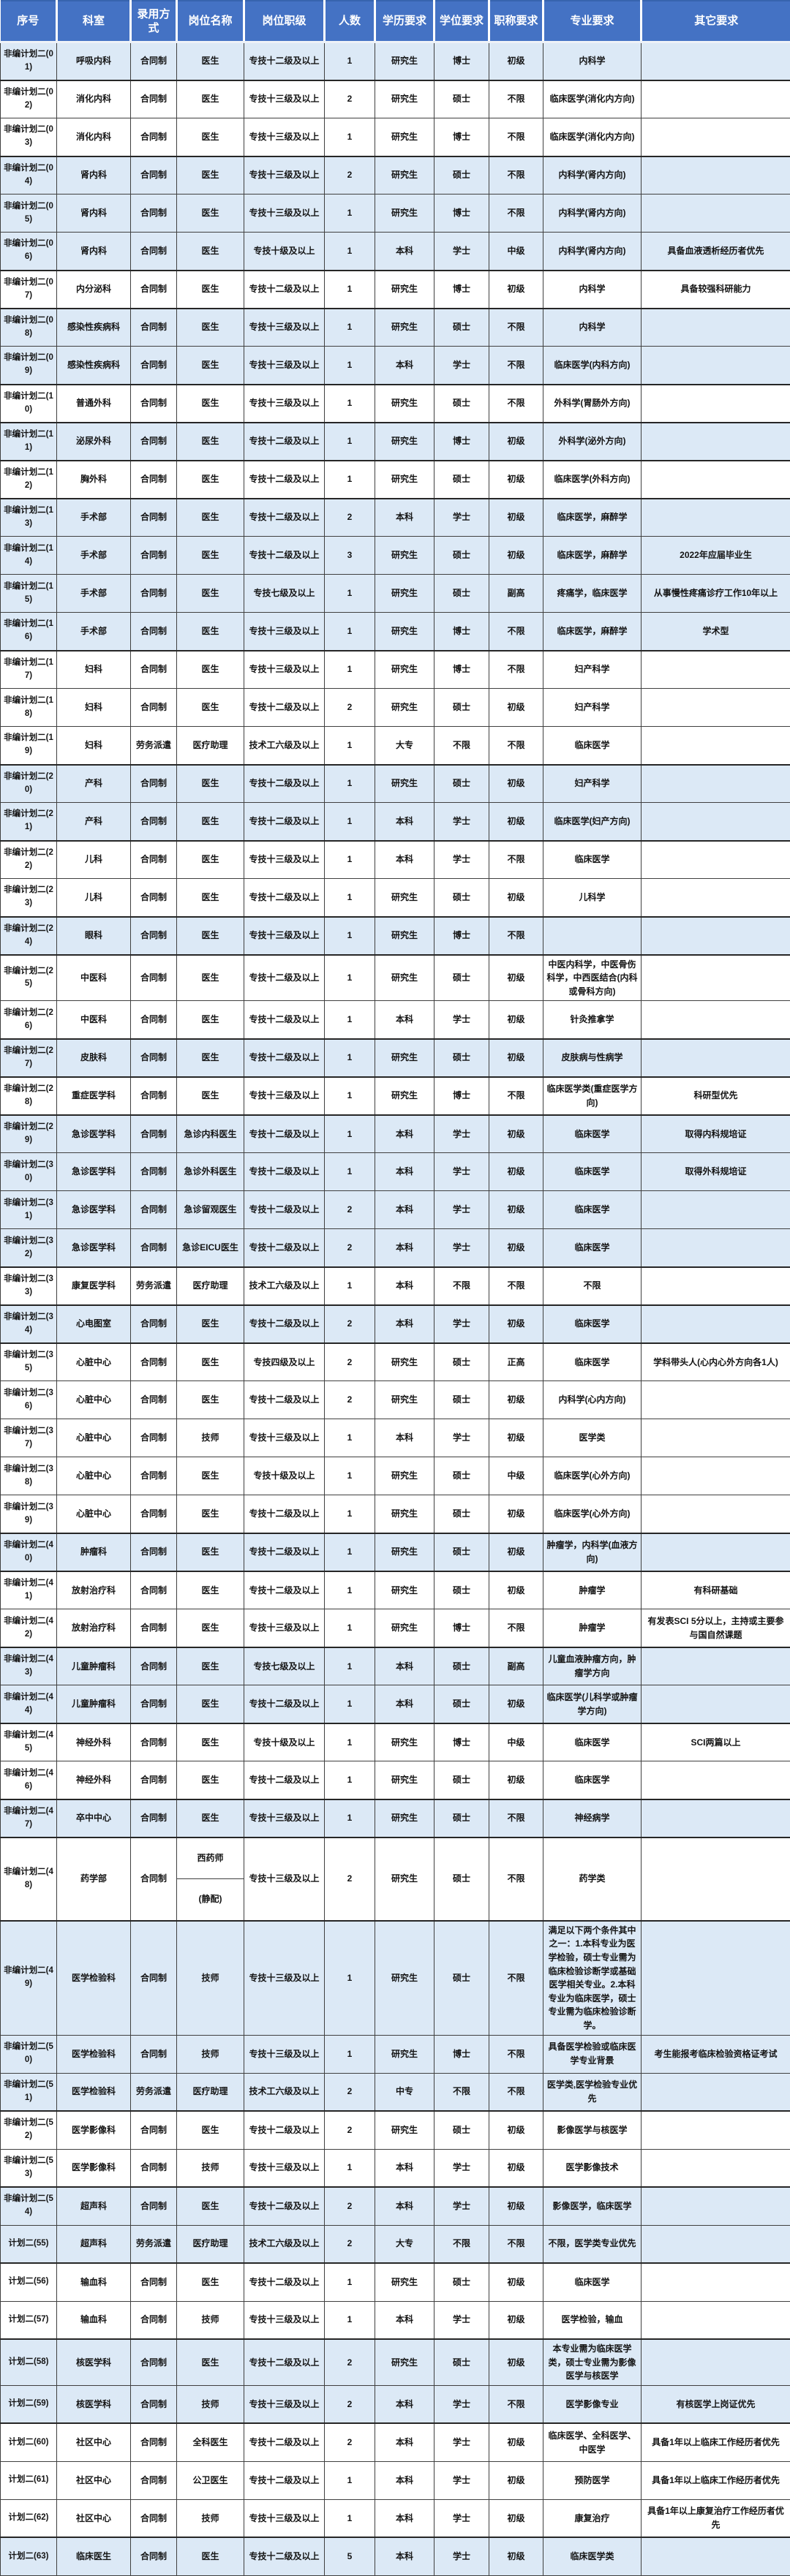  Describe the element at coordinates (94, 708) in the screenshot. I see `cell-dept: 妇科` at that location.